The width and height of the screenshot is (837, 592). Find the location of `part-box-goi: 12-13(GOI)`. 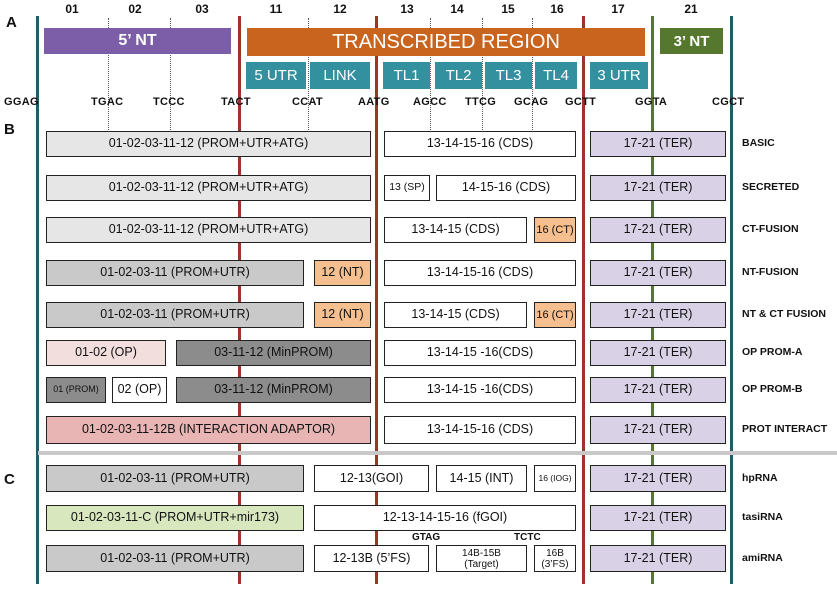

part-box-goi: 12-13(GOI) is located at coordinates (371, 478).